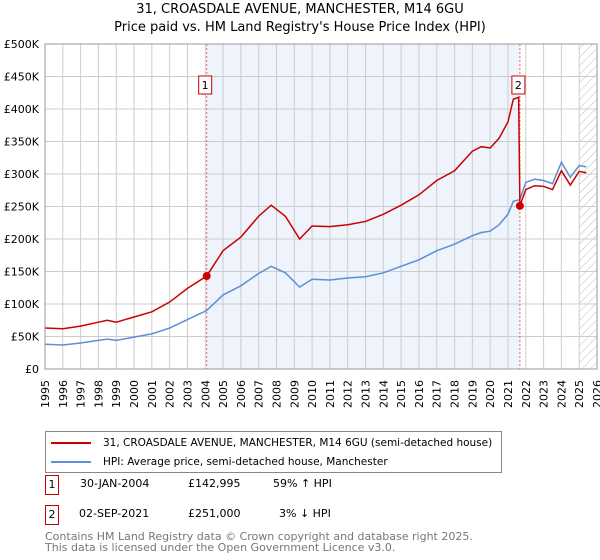 This screenshot has height=560, width=600. I want to click on x-tick-label: 2023, so click(544, 394).